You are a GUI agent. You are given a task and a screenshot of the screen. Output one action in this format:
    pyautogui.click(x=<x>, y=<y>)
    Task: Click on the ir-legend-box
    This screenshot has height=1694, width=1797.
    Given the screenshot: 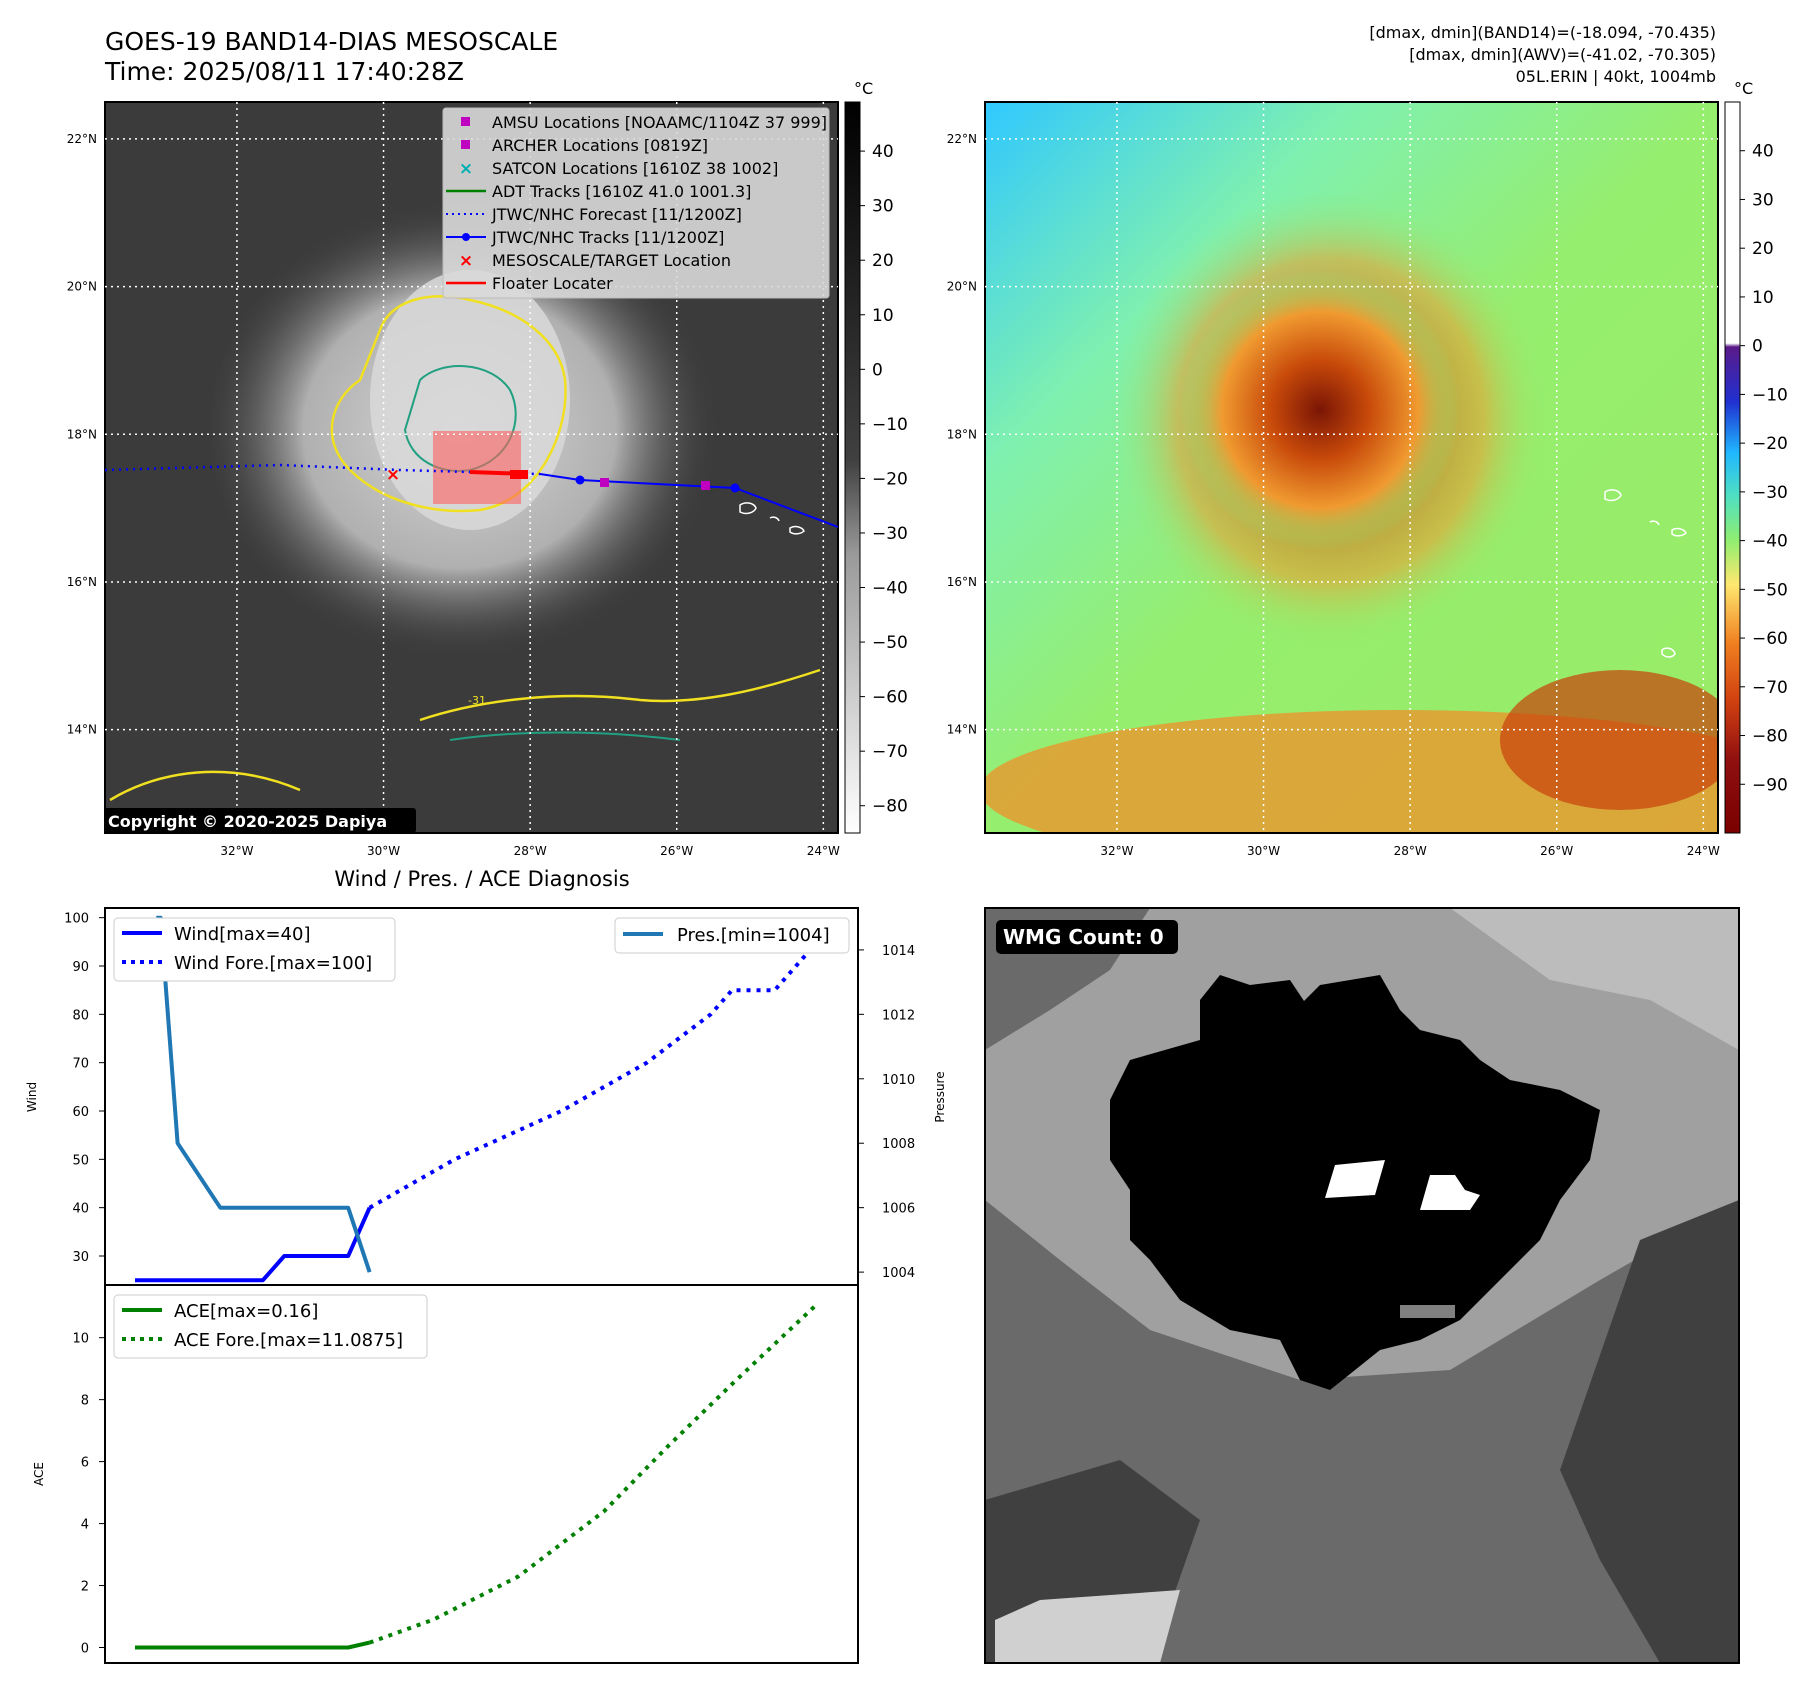 What is the action you would take?
    pyautogui.click(x=636, y=203)
    